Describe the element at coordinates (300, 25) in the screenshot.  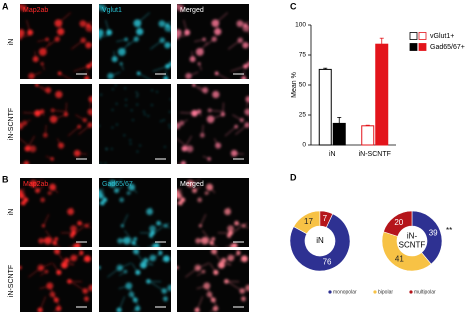
I see `y-tick-label: 100` at that location.